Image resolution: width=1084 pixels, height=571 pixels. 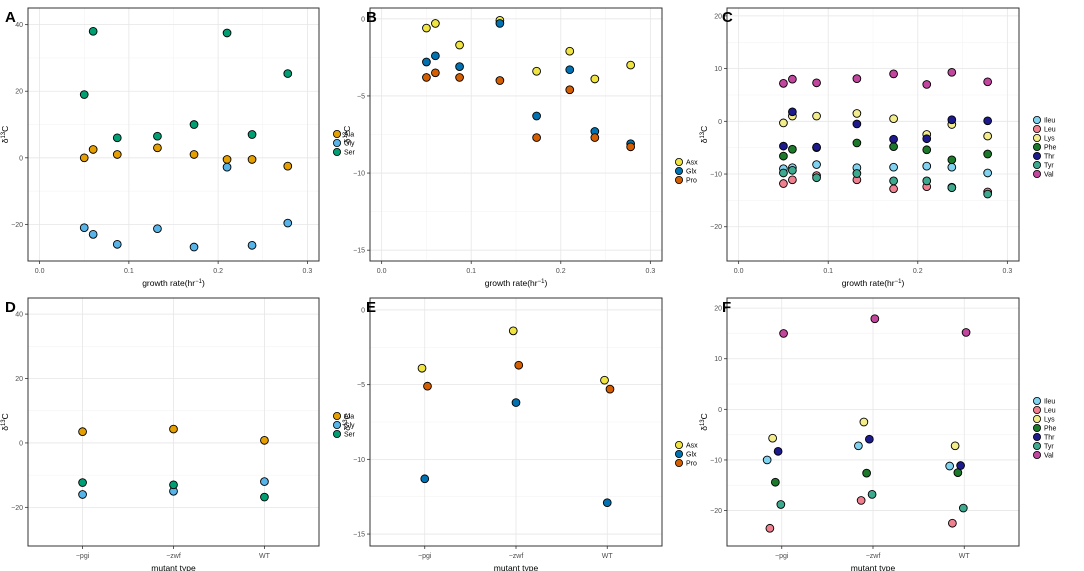 What do you see at coordinates (371, 307) in the screenshot?
I see `panel-label: E` at bounding box center [371, 307].